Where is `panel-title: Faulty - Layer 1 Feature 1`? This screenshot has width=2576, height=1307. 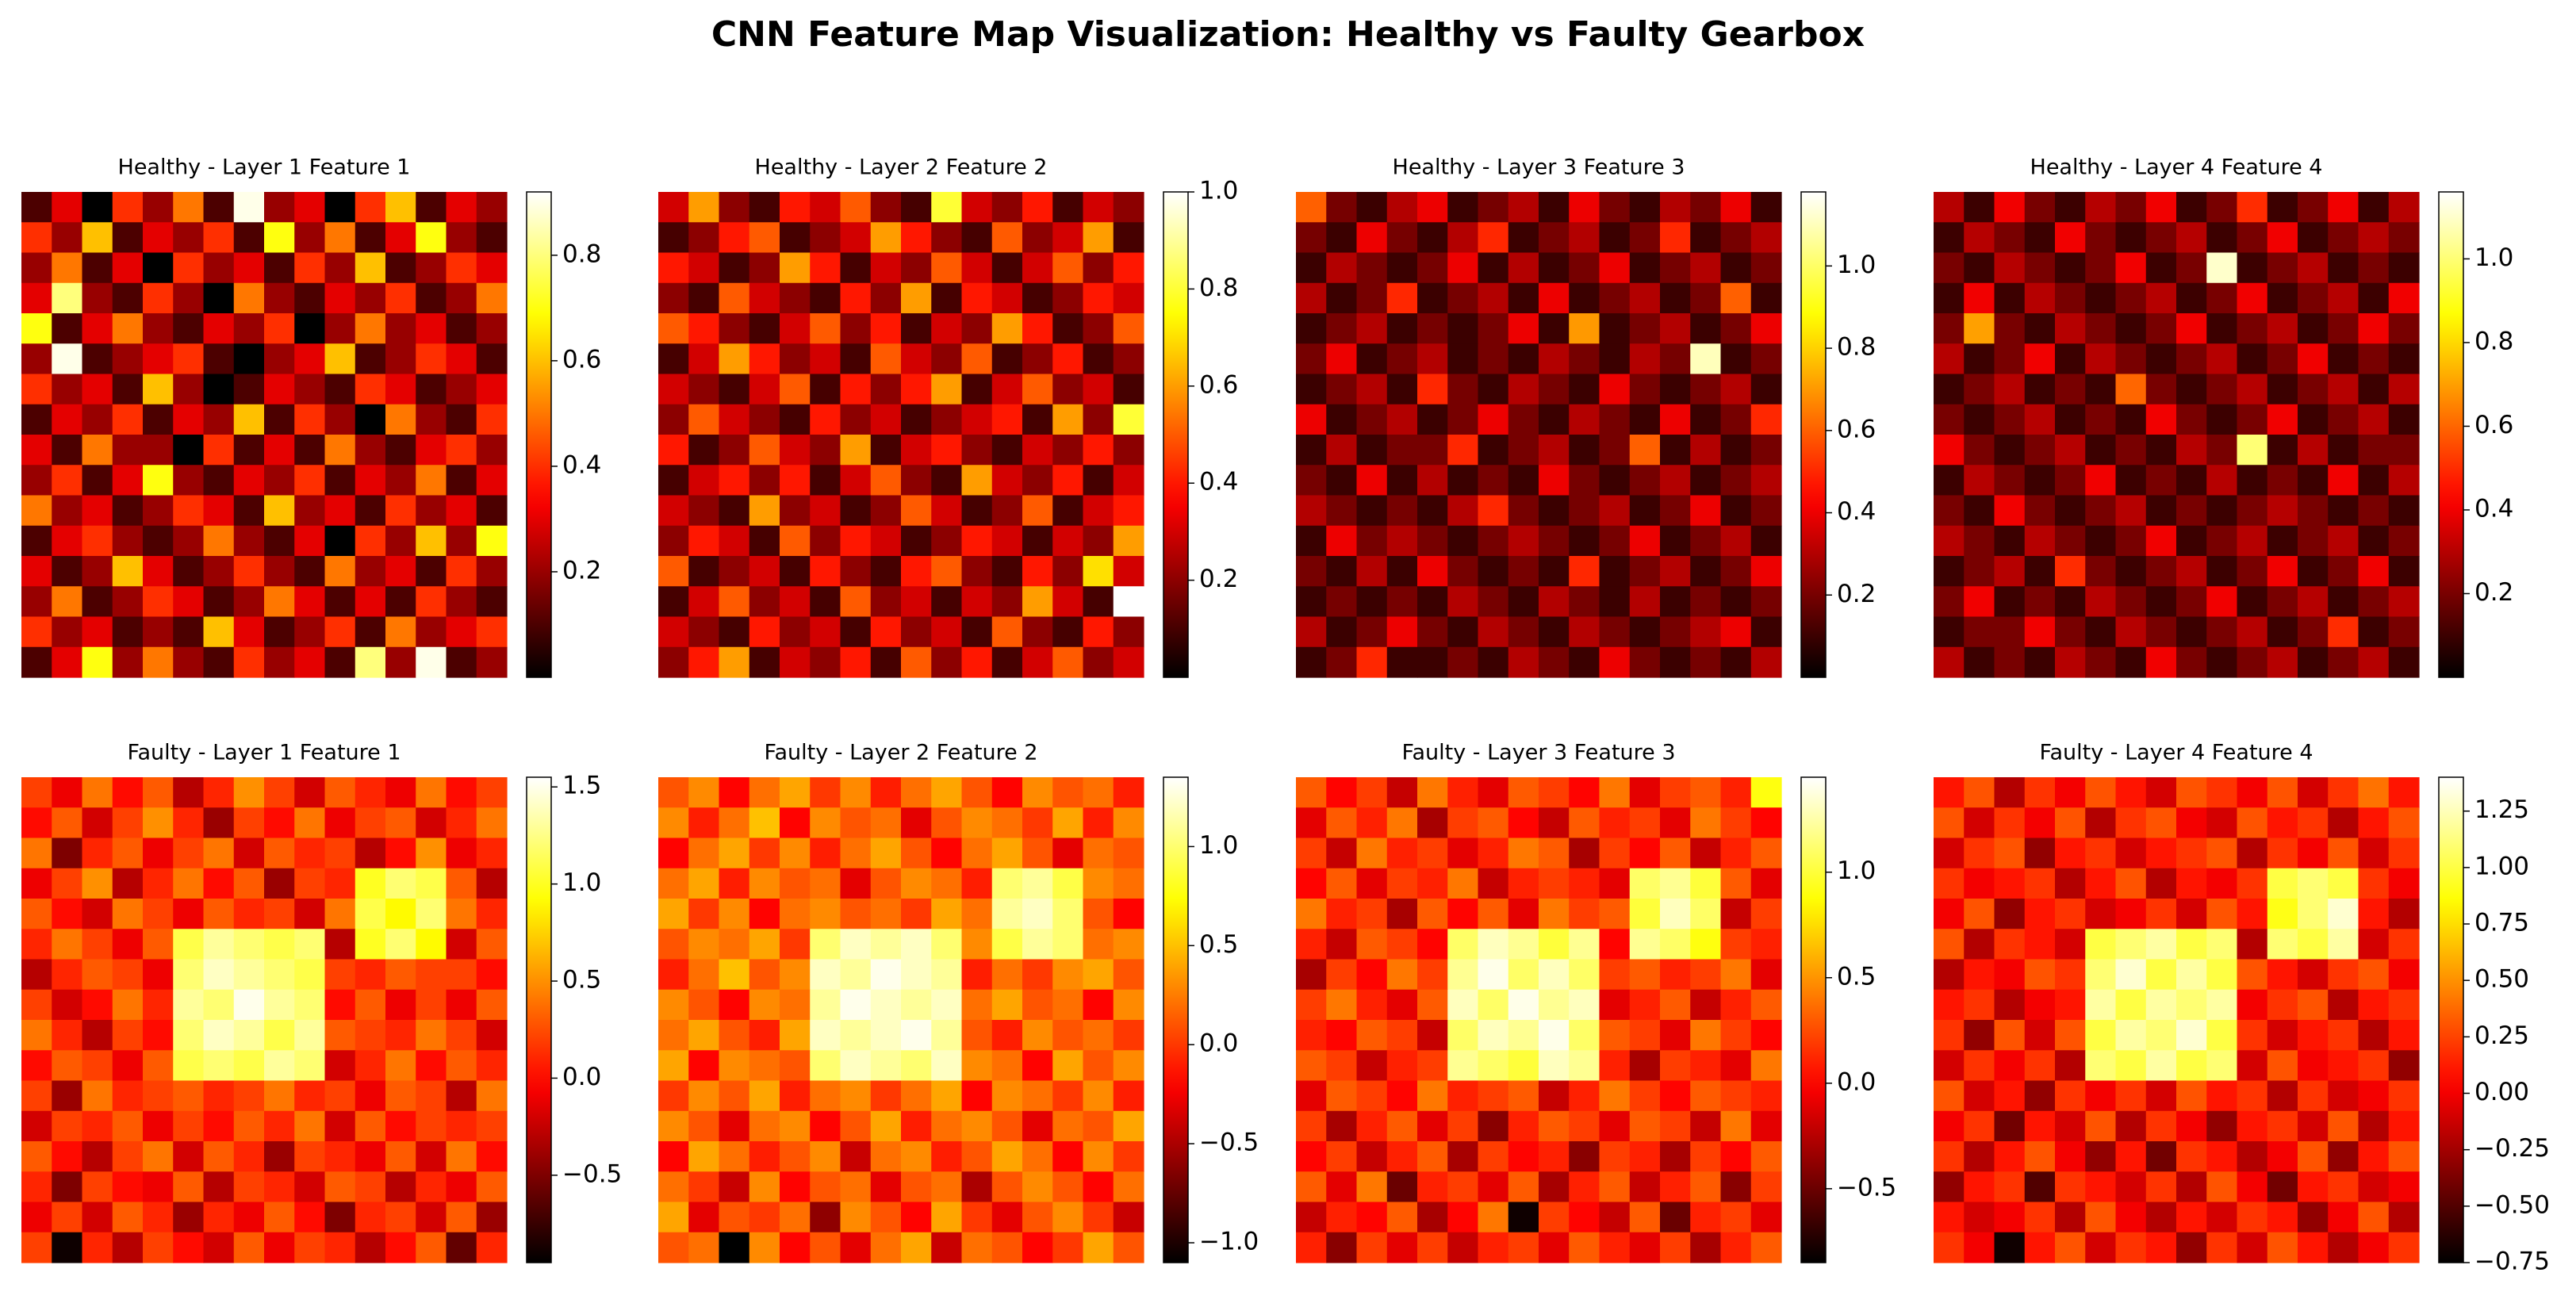
panel-title: Faulty - Layer 1 Feature 1 is located at coordinates (264, 753).